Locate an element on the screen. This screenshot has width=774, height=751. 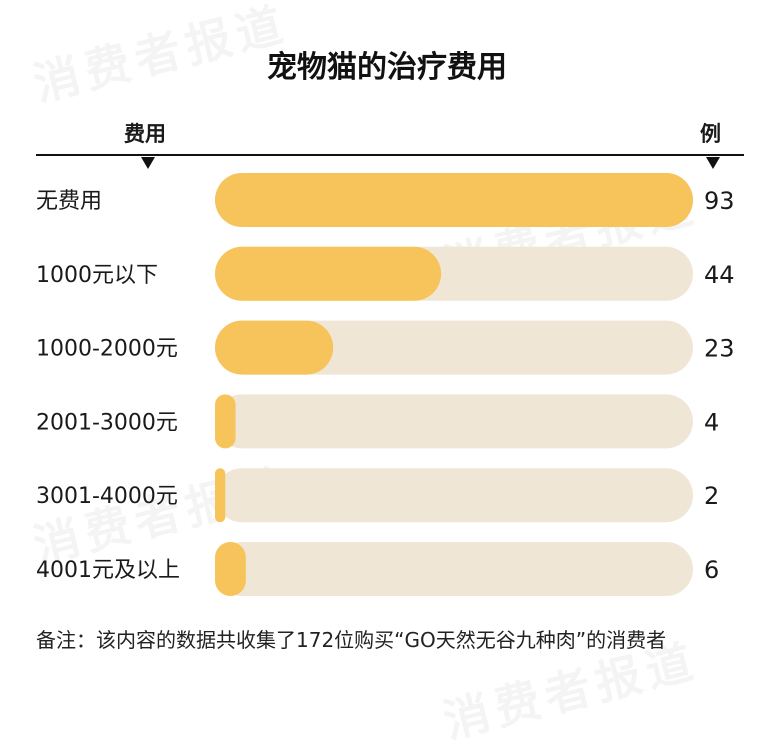
value-label: 6 is located at coordinates (711, 570).